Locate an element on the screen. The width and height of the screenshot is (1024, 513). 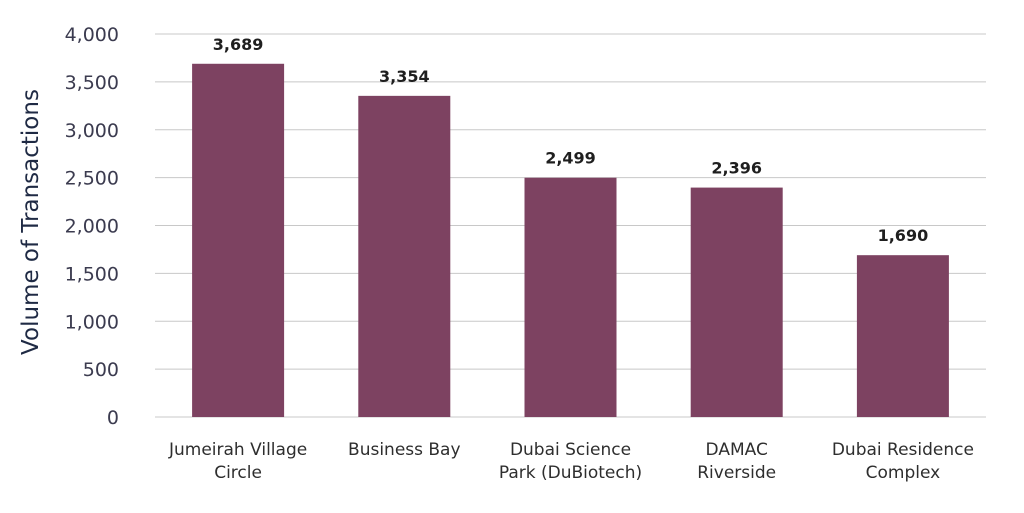
y-tick-label: 1,000 is located at coordinates (92, 322).